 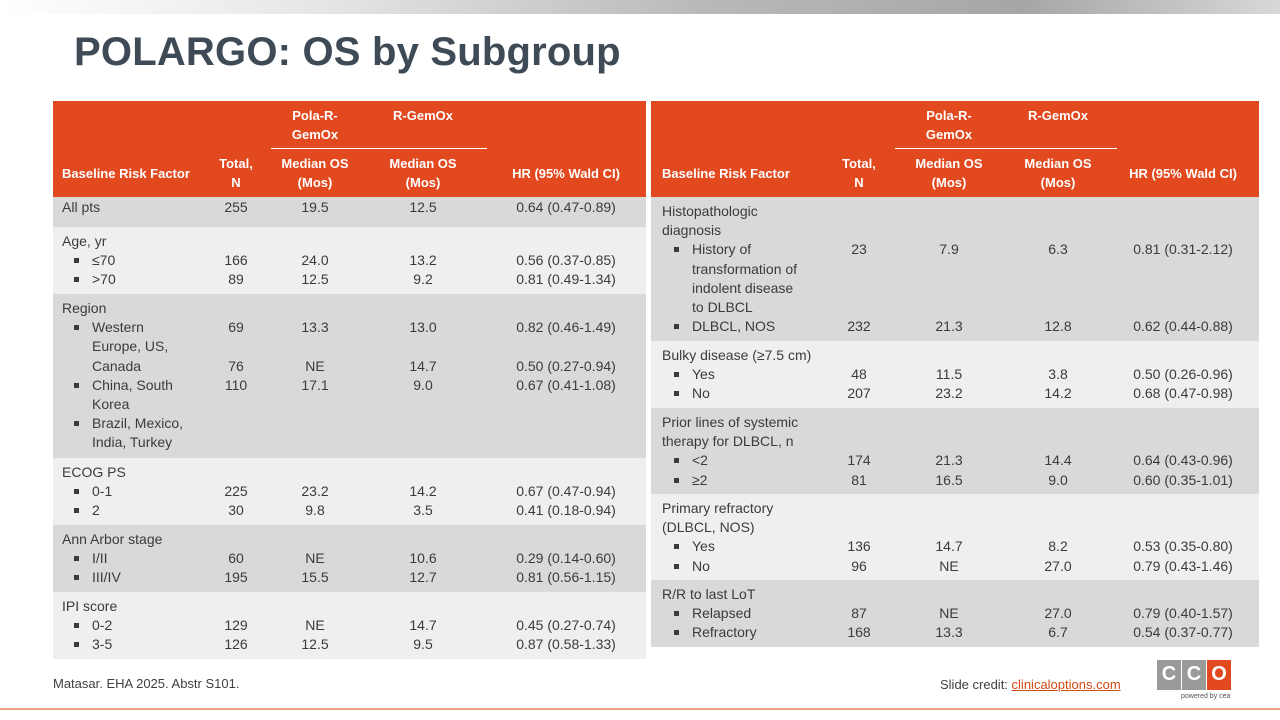 What do you see at coordinates (339, 207) in the screenshot?
I see `table-row: All pts 255 19.5 12.5 0.64 (0.47-0.89)` at bounding box center [339, 207].